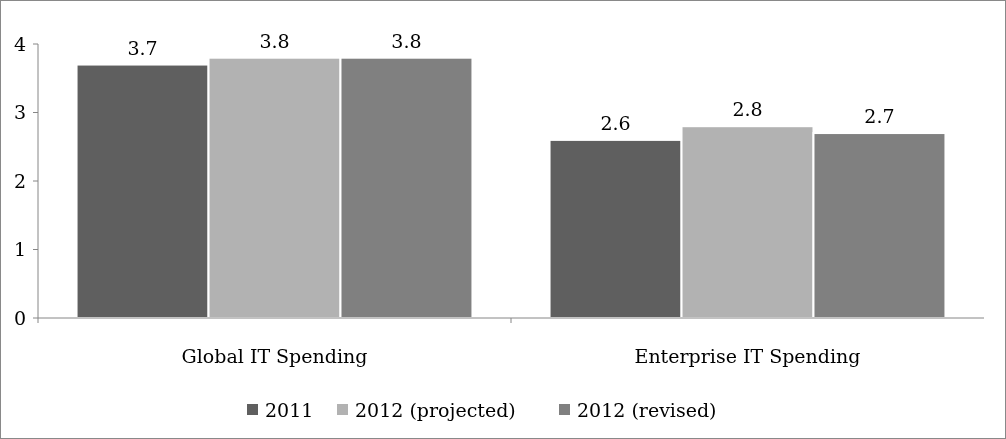  I want to click on data-label: 2.6, so click(615, 122).